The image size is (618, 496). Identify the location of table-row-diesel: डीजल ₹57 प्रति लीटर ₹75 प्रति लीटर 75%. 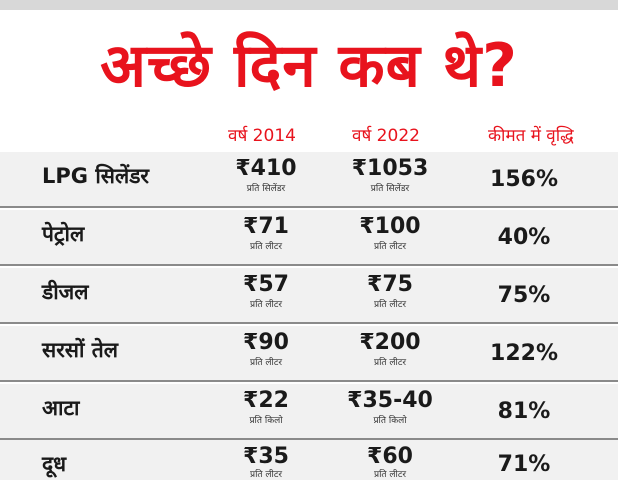
(309, 296).